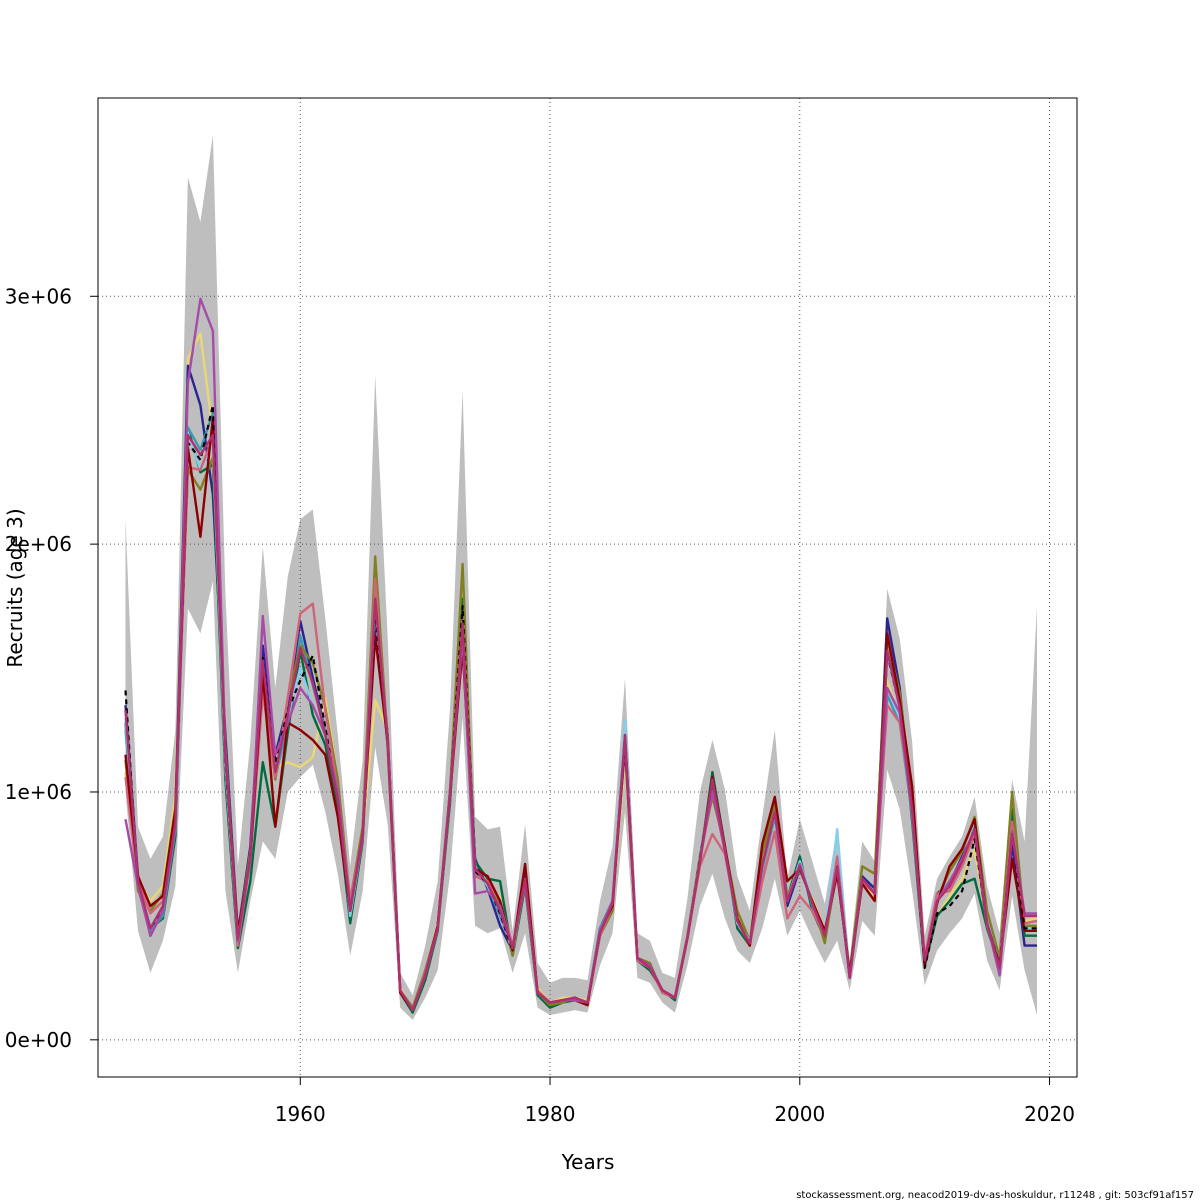 This screenshot has width=1200, height=1200. What do you see at coordinates (38, 1040) in the screenshot?
I see `y-tick-label: 0e+00` at bounding box center [38, 1040].